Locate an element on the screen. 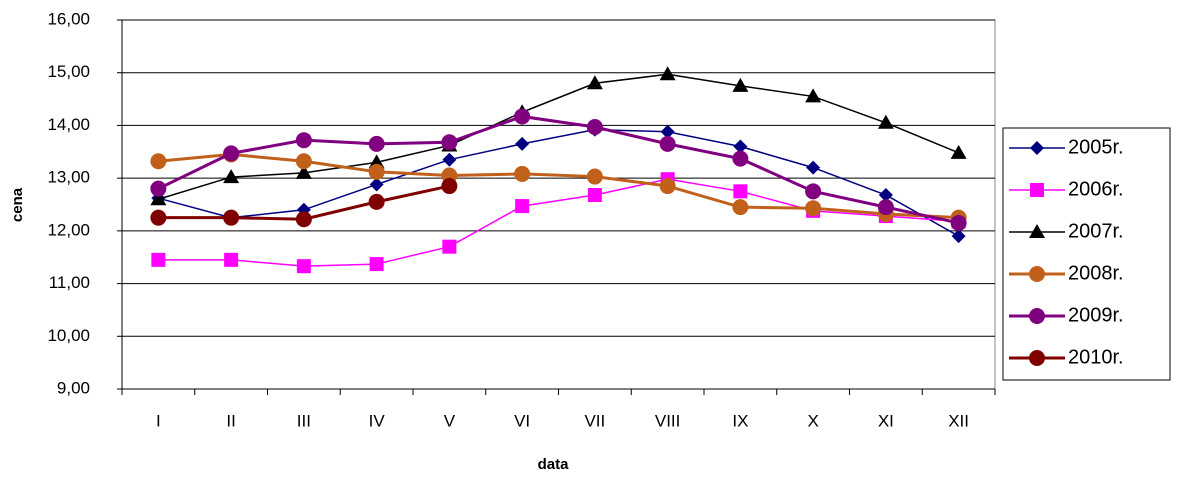  y-tick-label: 14,00 is located at coordinates (68, 124).